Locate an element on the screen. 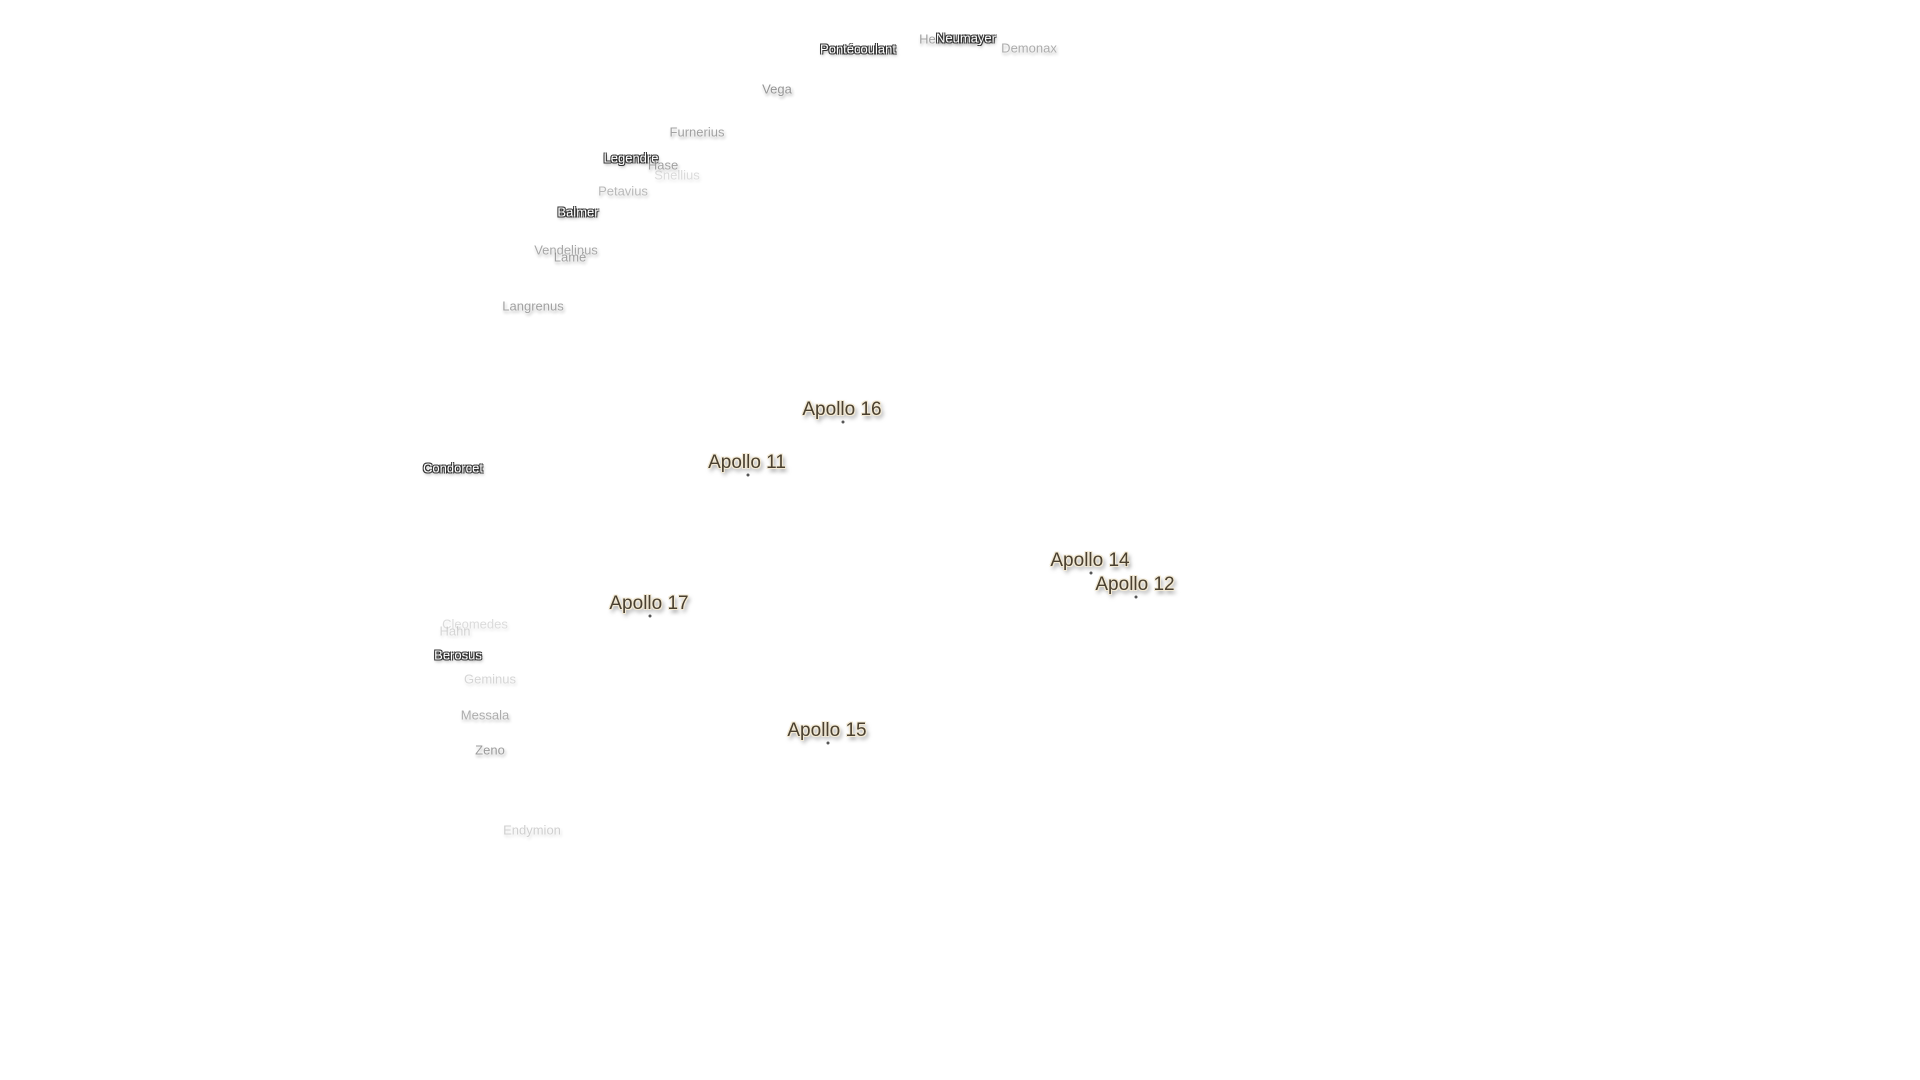  crater-label: Neumayer is located at coordinates (966, 38).